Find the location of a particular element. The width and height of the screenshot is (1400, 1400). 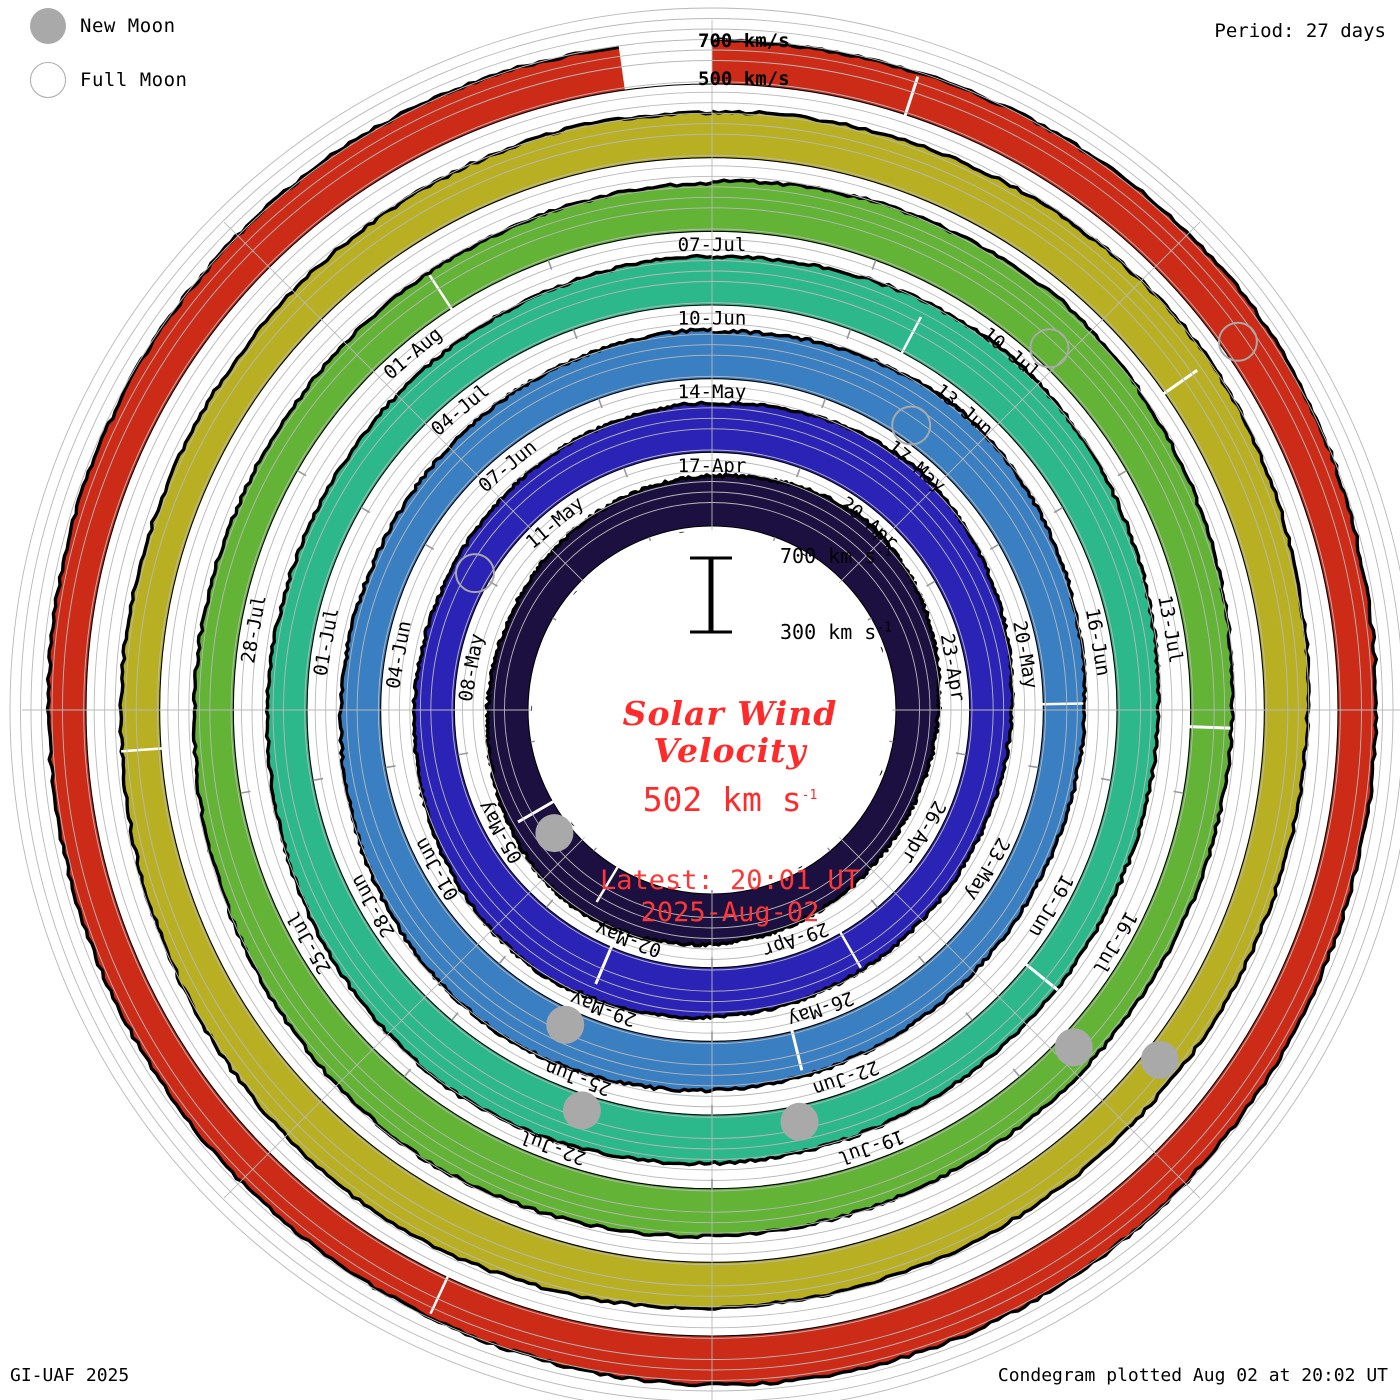

legend-new-moon-label: New Moon is located at coordinates (128, 26).